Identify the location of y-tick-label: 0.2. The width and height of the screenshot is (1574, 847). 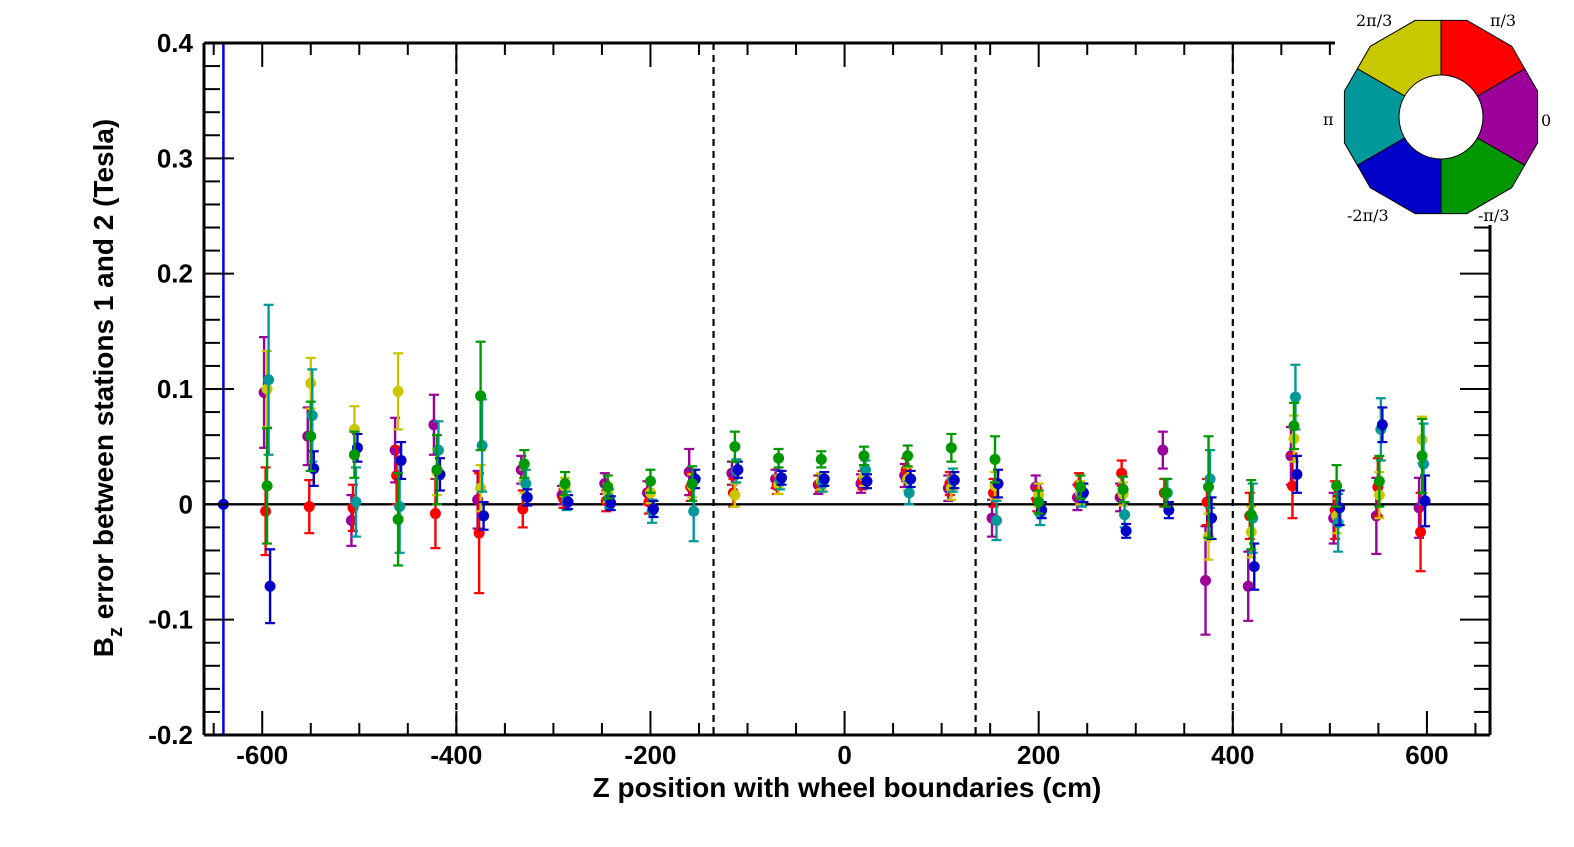
(175, 274).